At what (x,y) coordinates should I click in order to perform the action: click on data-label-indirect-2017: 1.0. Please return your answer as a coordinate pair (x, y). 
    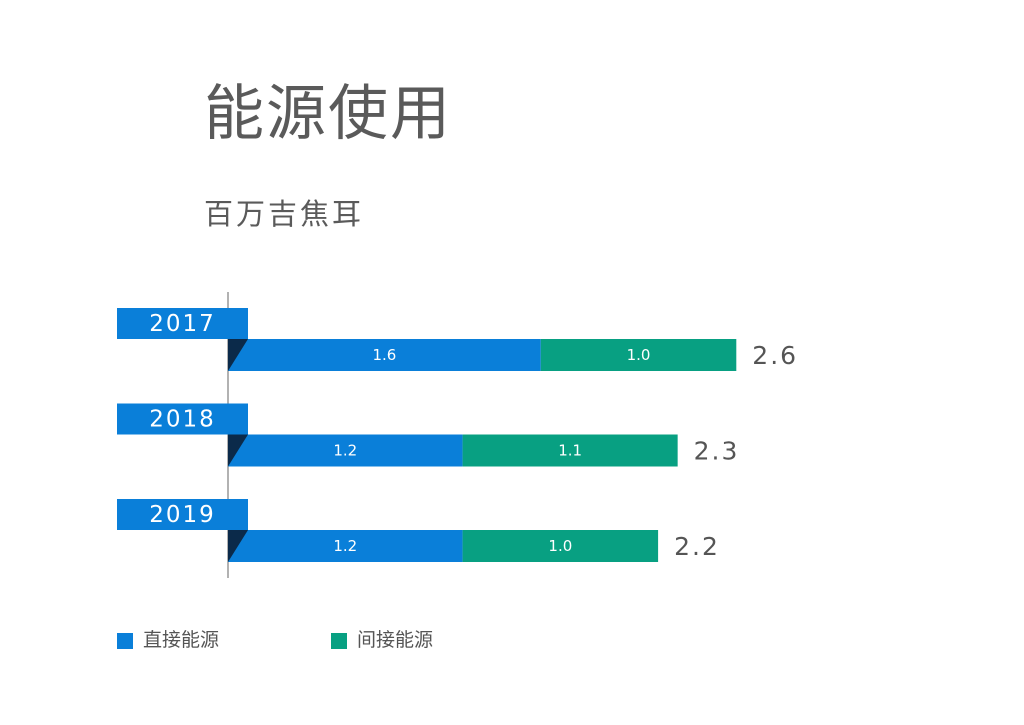
    Looking at the image, I should click on (639, 355).